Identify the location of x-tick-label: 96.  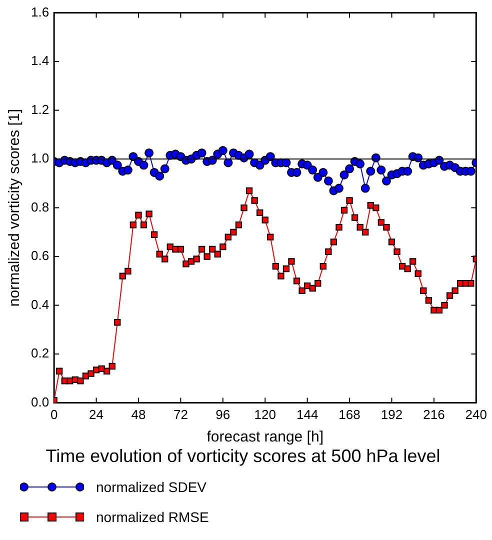
(223, 414).